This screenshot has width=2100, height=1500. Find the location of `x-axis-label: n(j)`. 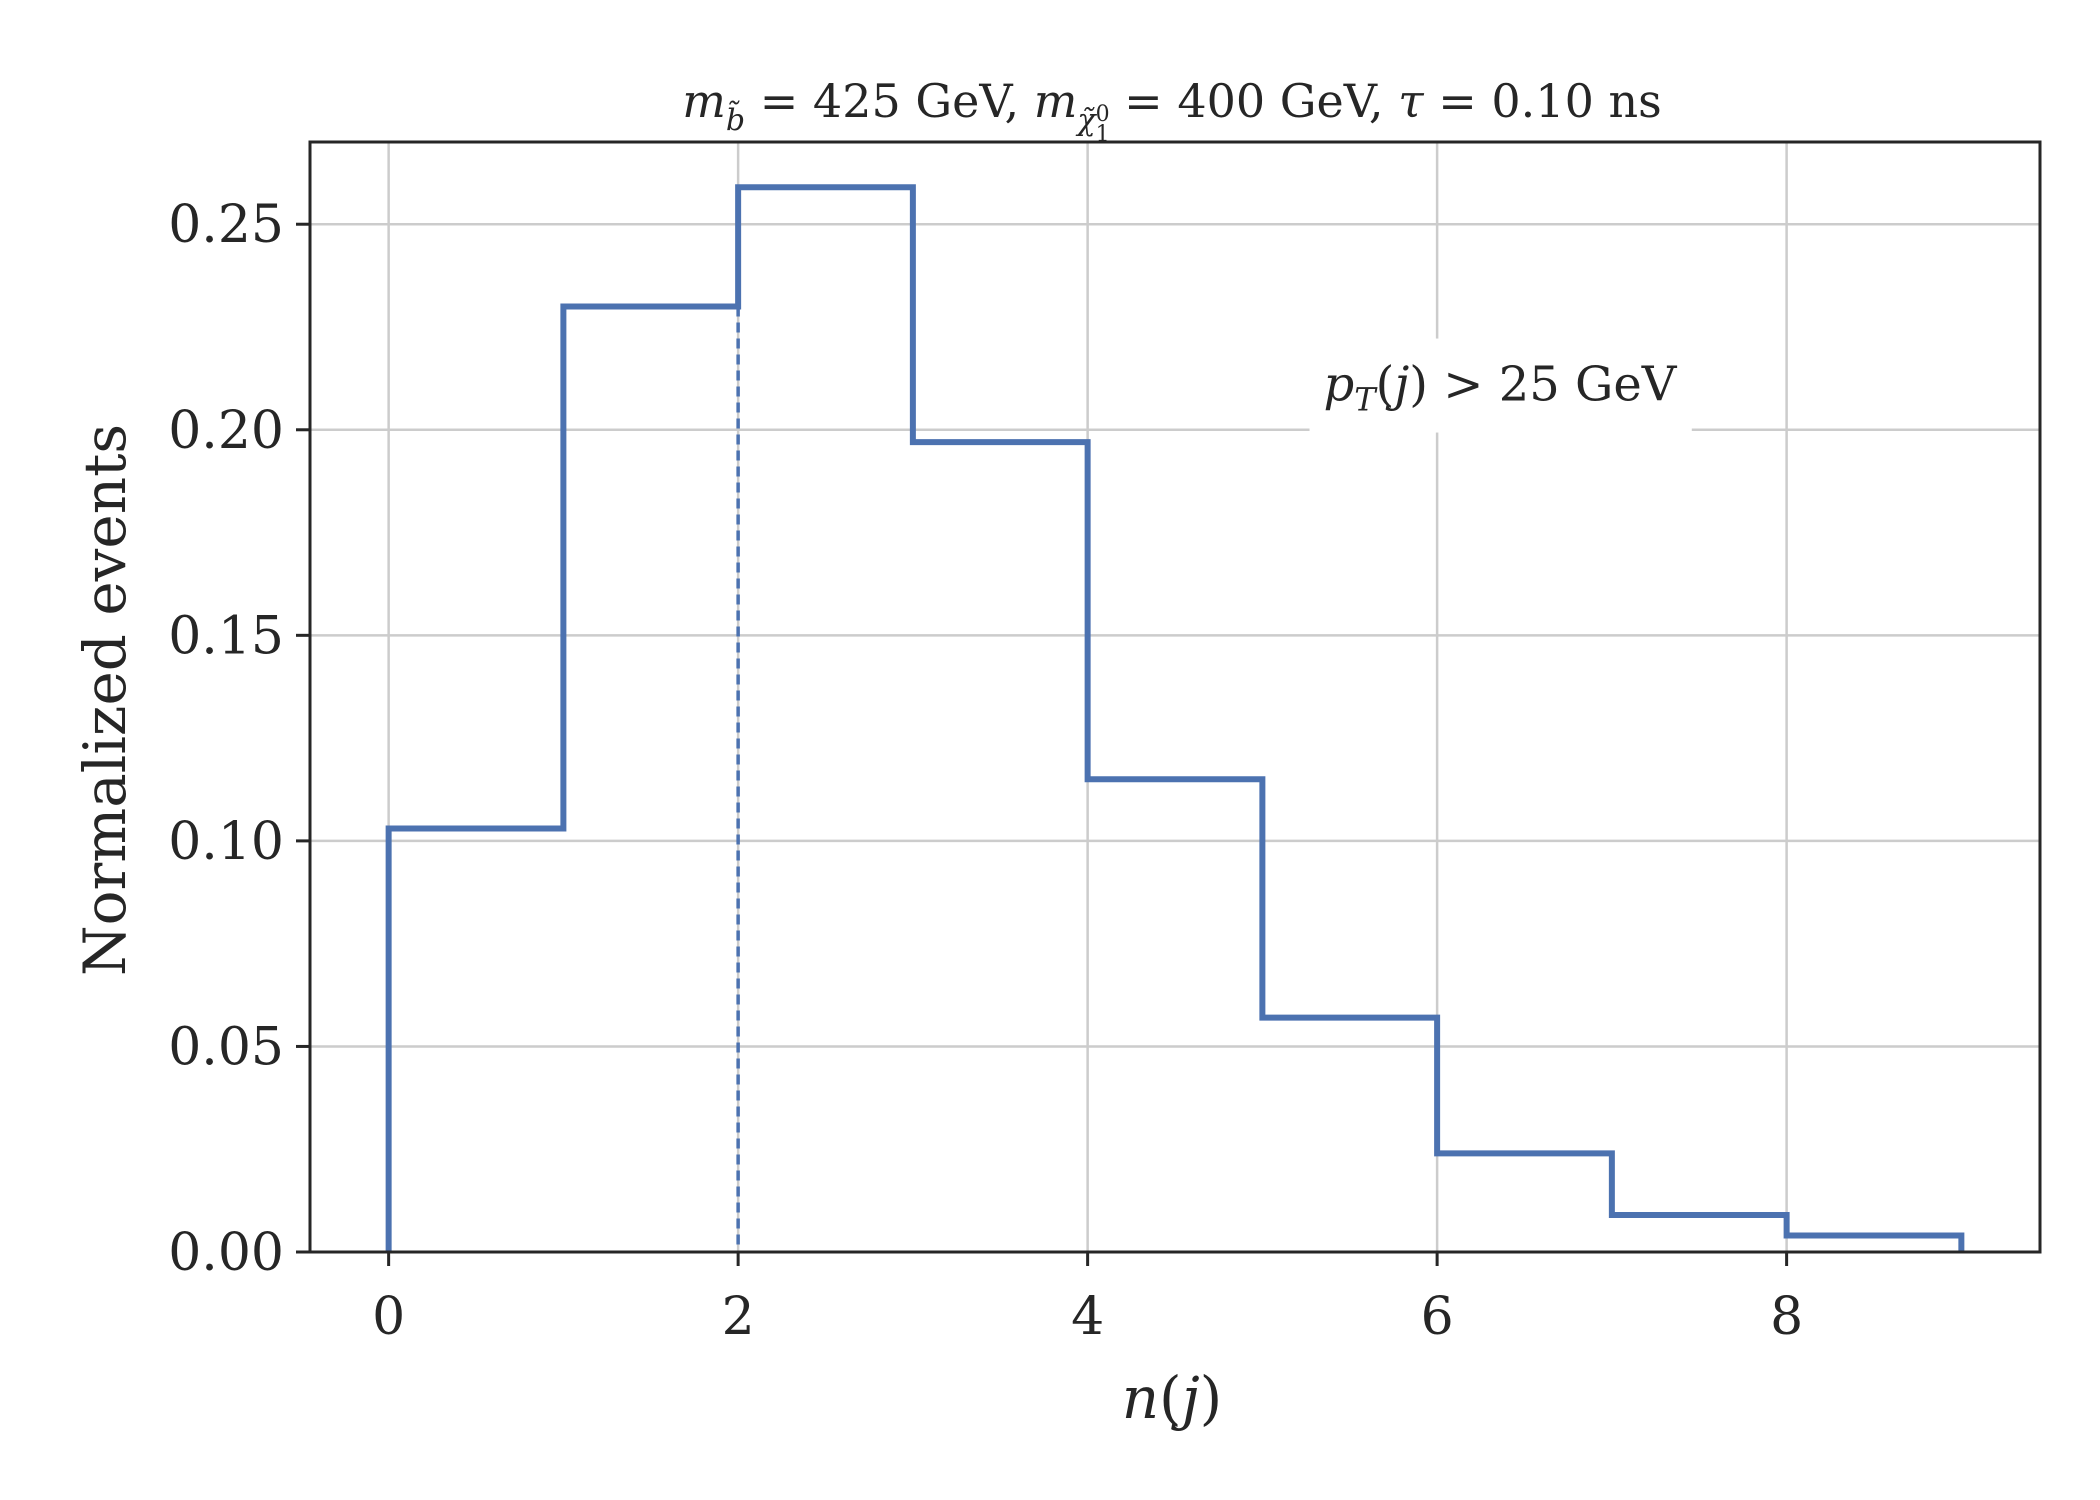

x-axis-label: n(j) is located at coordinates (1172, 1398).